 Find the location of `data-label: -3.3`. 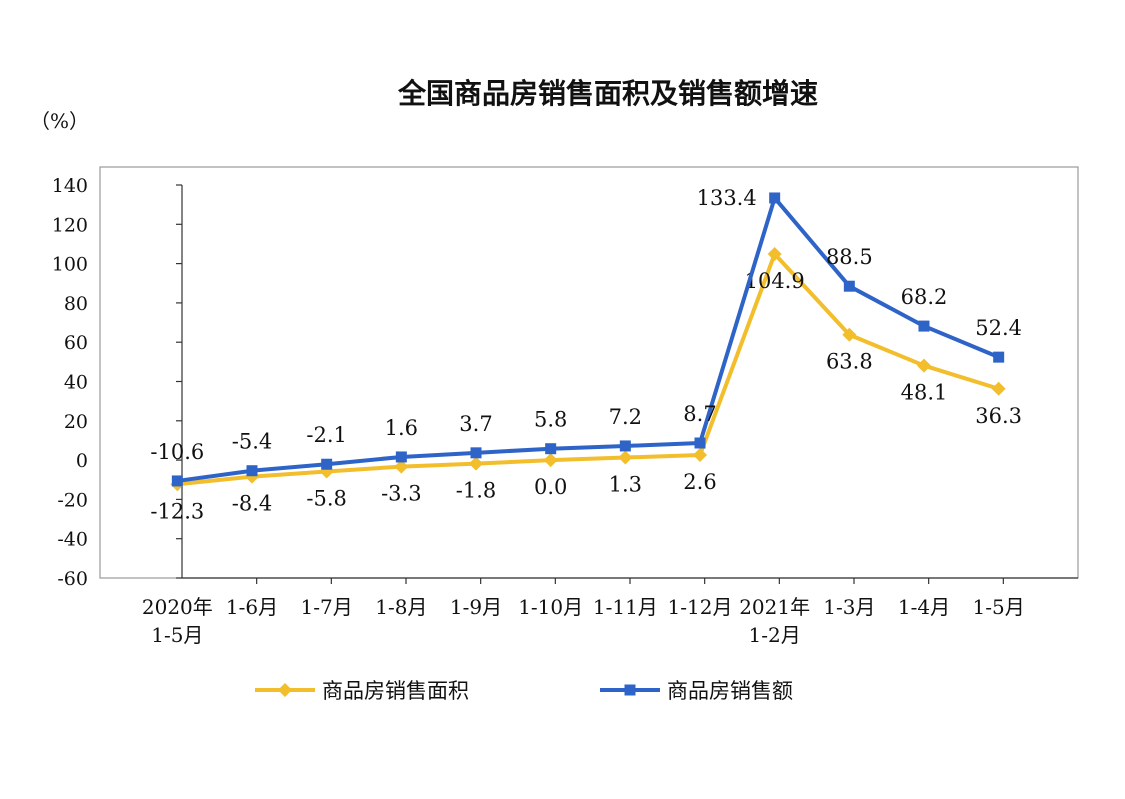

data-label: -3.3 is located at coordinates (401, 494).